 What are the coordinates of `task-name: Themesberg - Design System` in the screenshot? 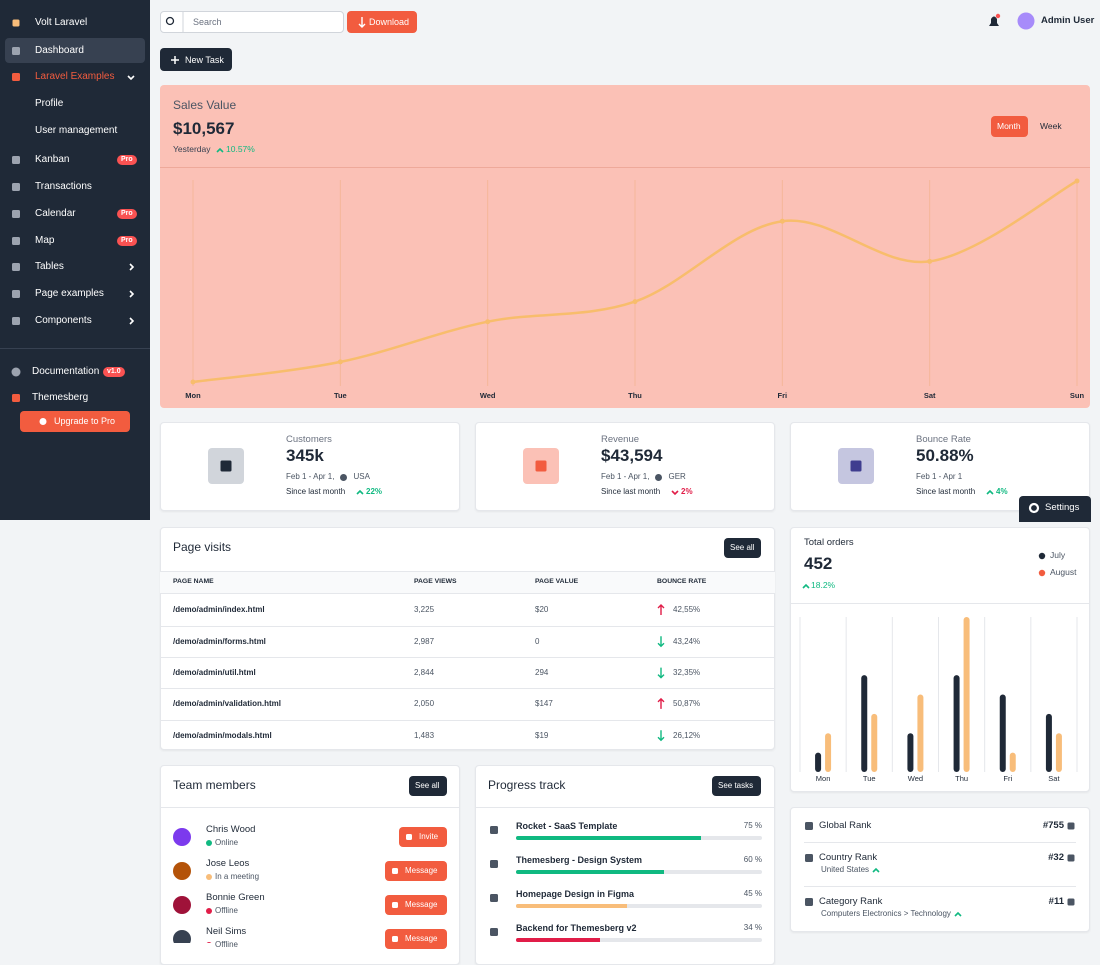 It's located at (579, 859).